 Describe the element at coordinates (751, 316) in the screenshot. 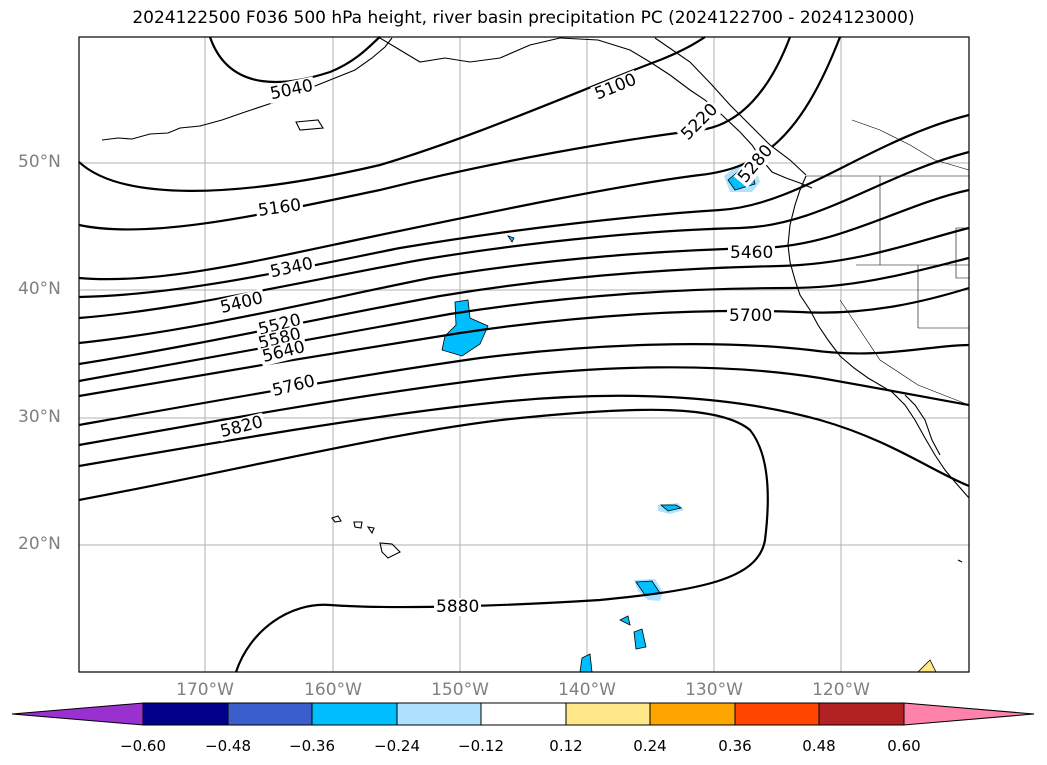

I see `contour-label-5700: 5700` at that location.